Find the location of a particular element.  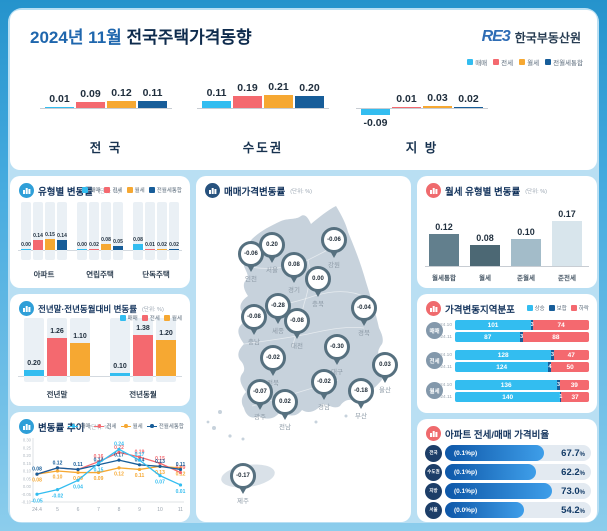

category-label: 월세통합 is located at coordinates (444, 278).